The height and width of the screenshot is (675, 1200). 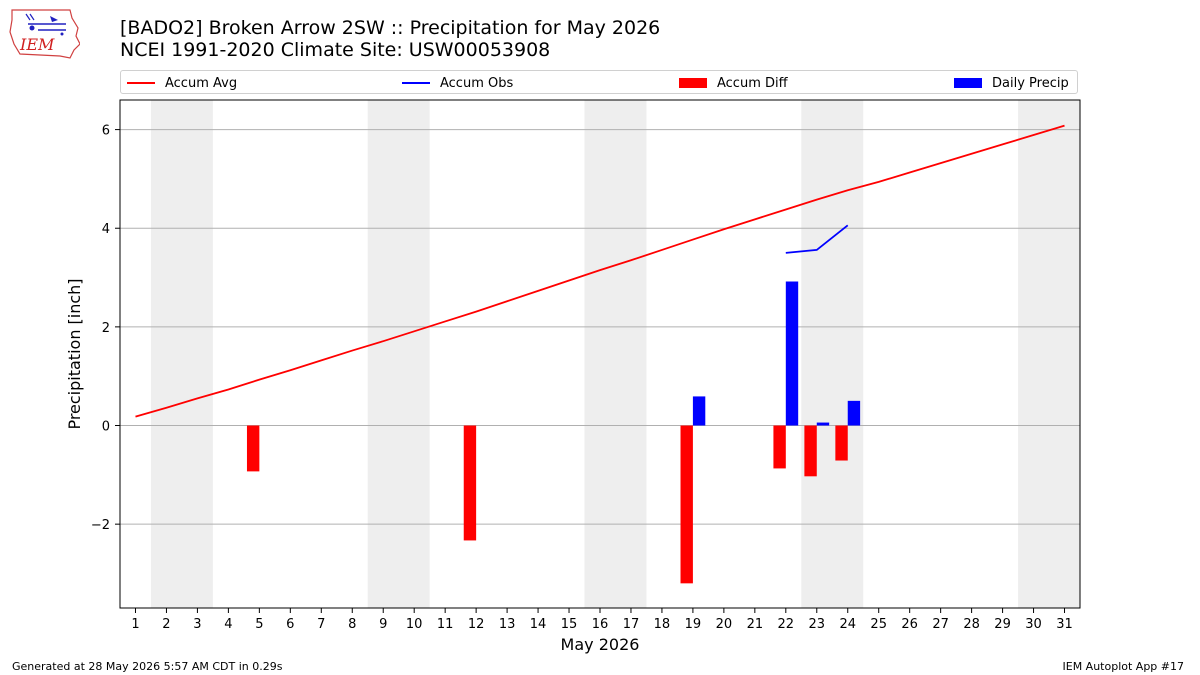 I want to click on x-tick-label: 16, so click(x=600, y=624).